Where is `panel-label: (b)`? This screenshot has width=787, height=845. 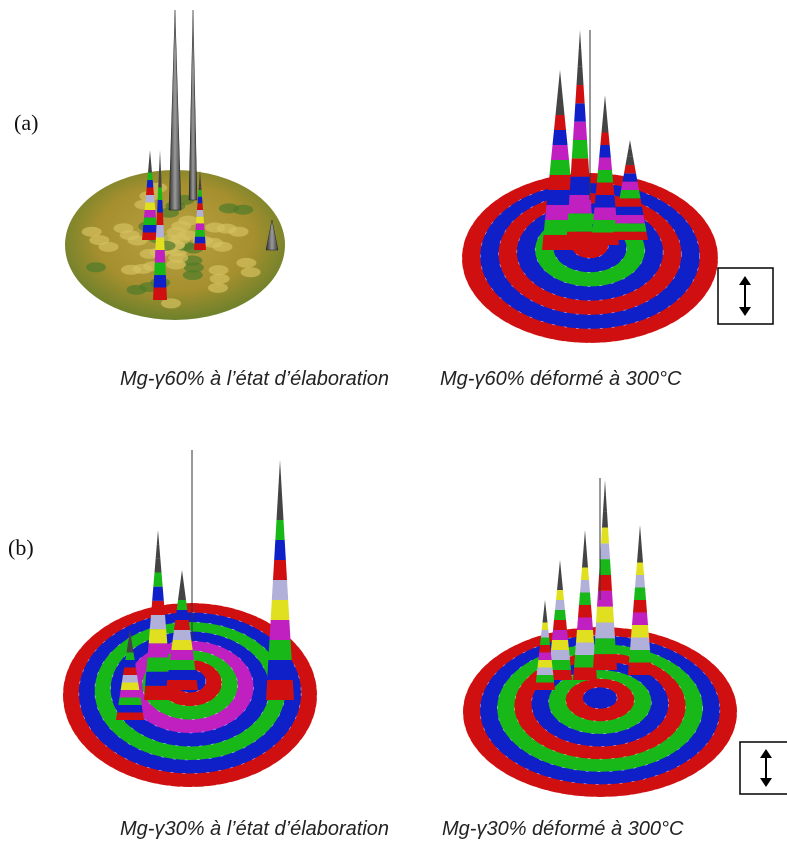 panel-label: (b) is located at coordinates (21, 547).